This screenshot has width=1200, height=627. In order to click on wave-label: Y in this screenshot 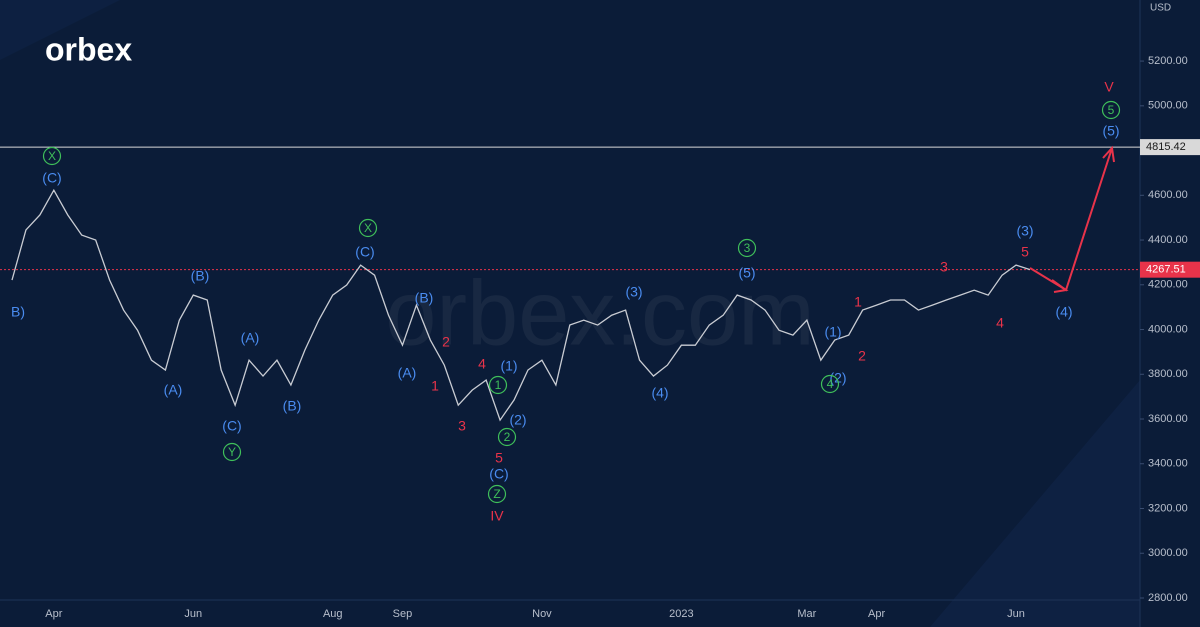, I will do `click(232, 452)`.